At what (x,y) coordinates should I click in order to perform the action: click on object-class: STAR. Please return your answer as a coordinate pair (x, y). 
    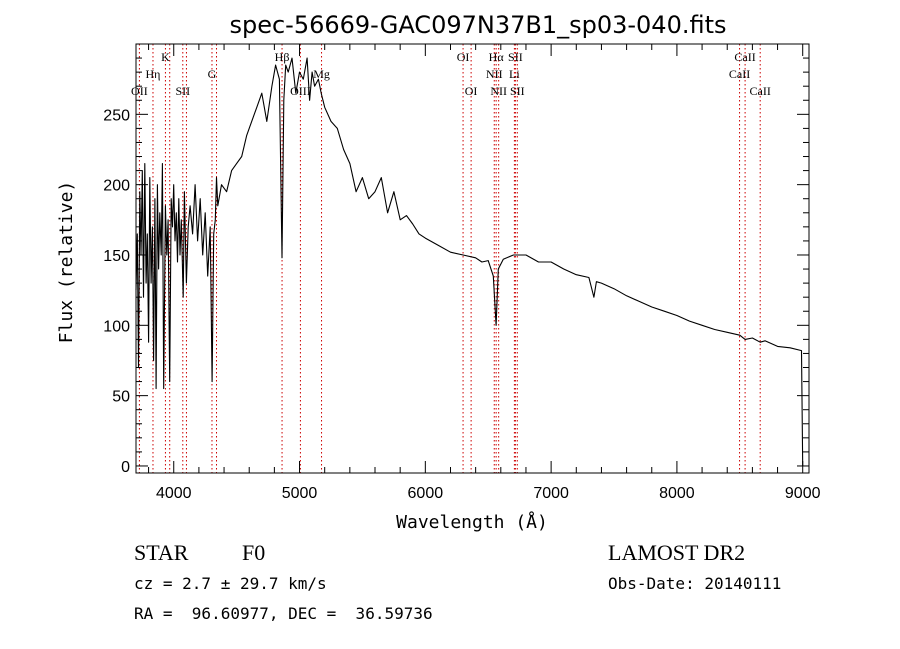
    Looking at the image, I should click on (161, 552).